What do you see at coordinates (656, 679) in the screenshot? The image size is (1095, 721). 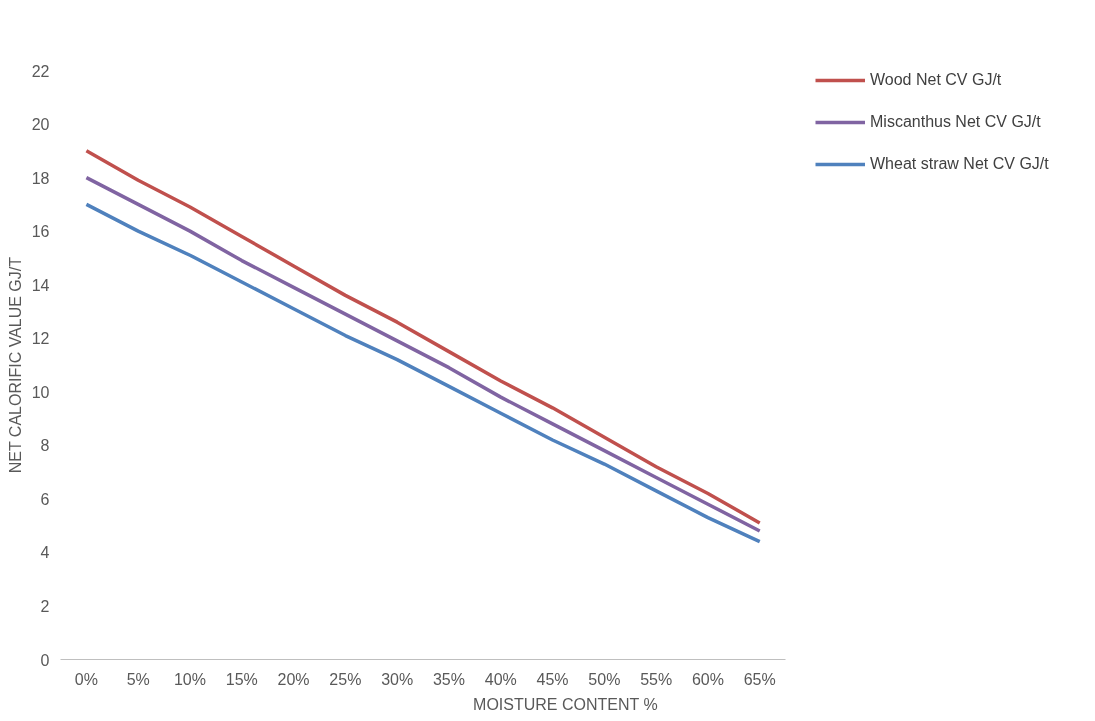 I see `x-tick-label: 55%` at bounding box center [656, 679].